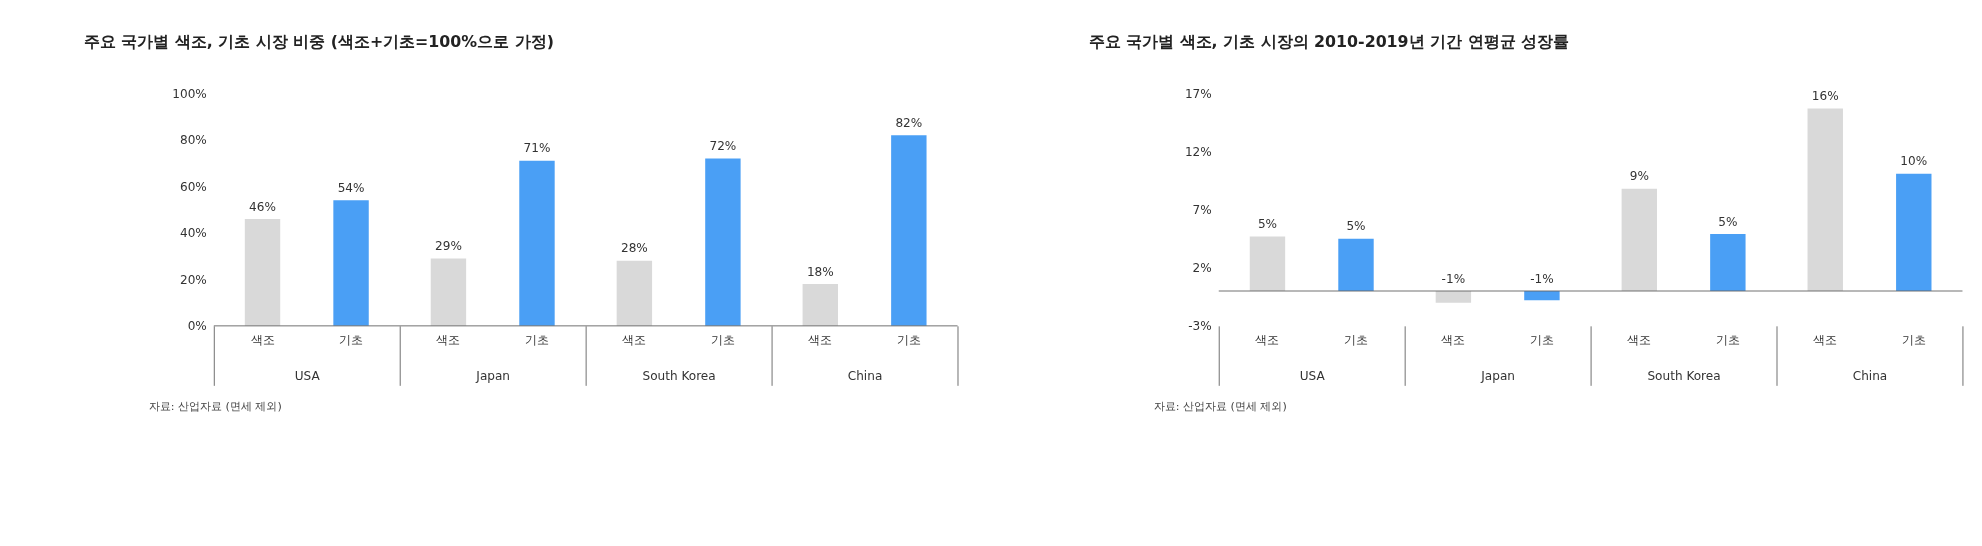  Describe the element at coordinates (1639, 176) in the screenshot. I see `data-label: 9%` at that location.